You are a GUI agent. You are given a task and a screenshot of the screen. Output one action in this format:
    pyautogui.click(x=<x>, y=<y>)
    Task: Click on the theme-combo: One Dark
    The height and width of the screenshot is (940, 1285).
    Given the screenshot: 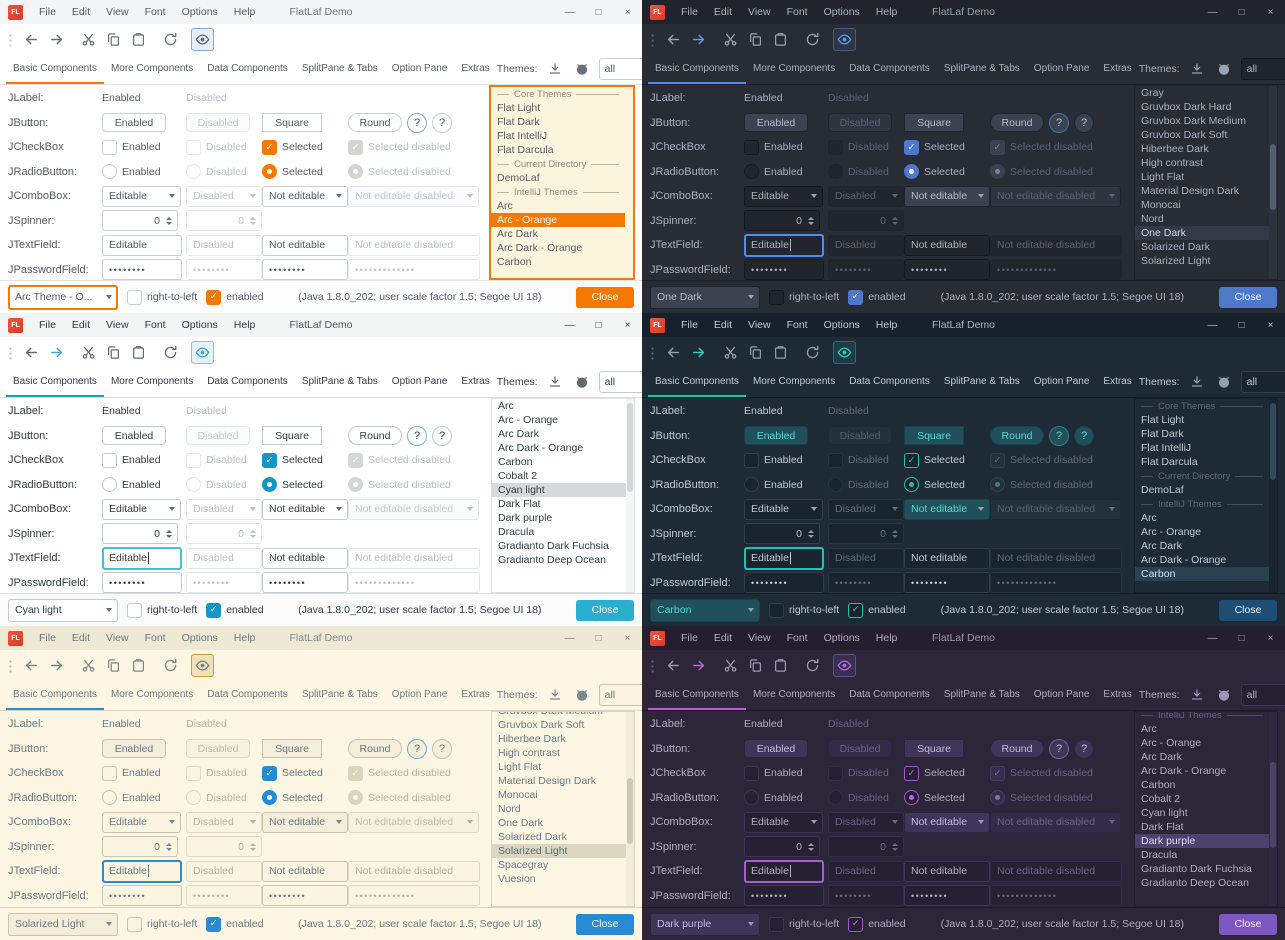 What is the action you would take?
    pyautogui.click(x=705, y=297)
    